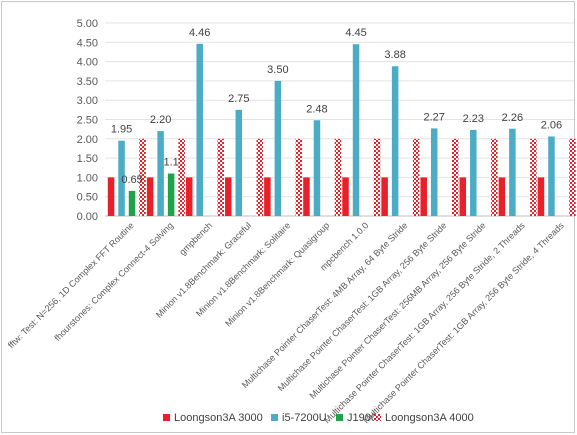 The image size is (577, 435). Describe the element at coordinates (87, 198) in the screenshot. I see `y-tick-label: 0.50` at that location.